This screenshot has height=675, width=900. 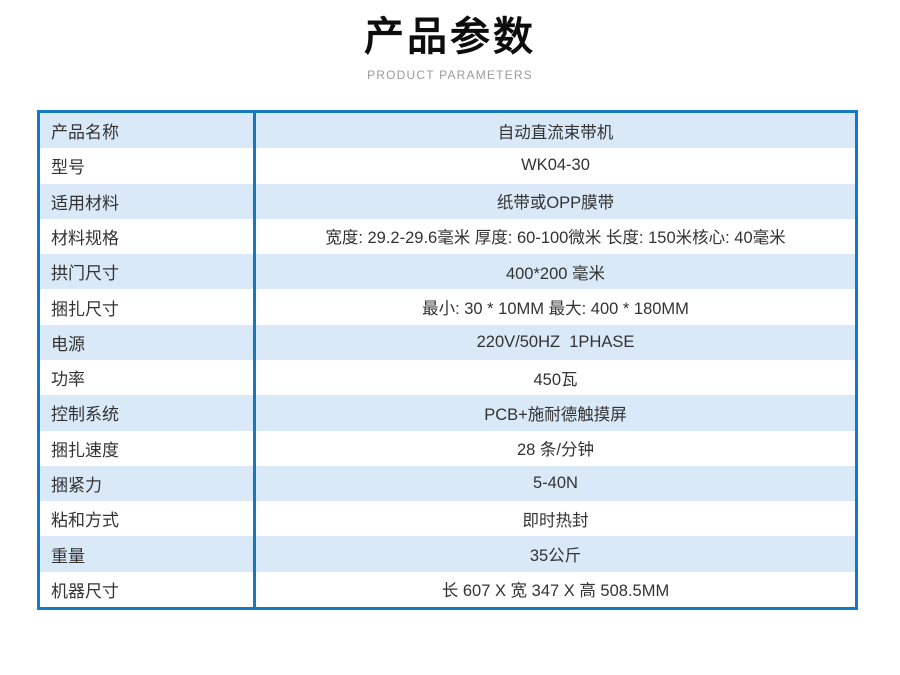 I want to click on spec-label: 控制系统, so click(x=148, y=413).